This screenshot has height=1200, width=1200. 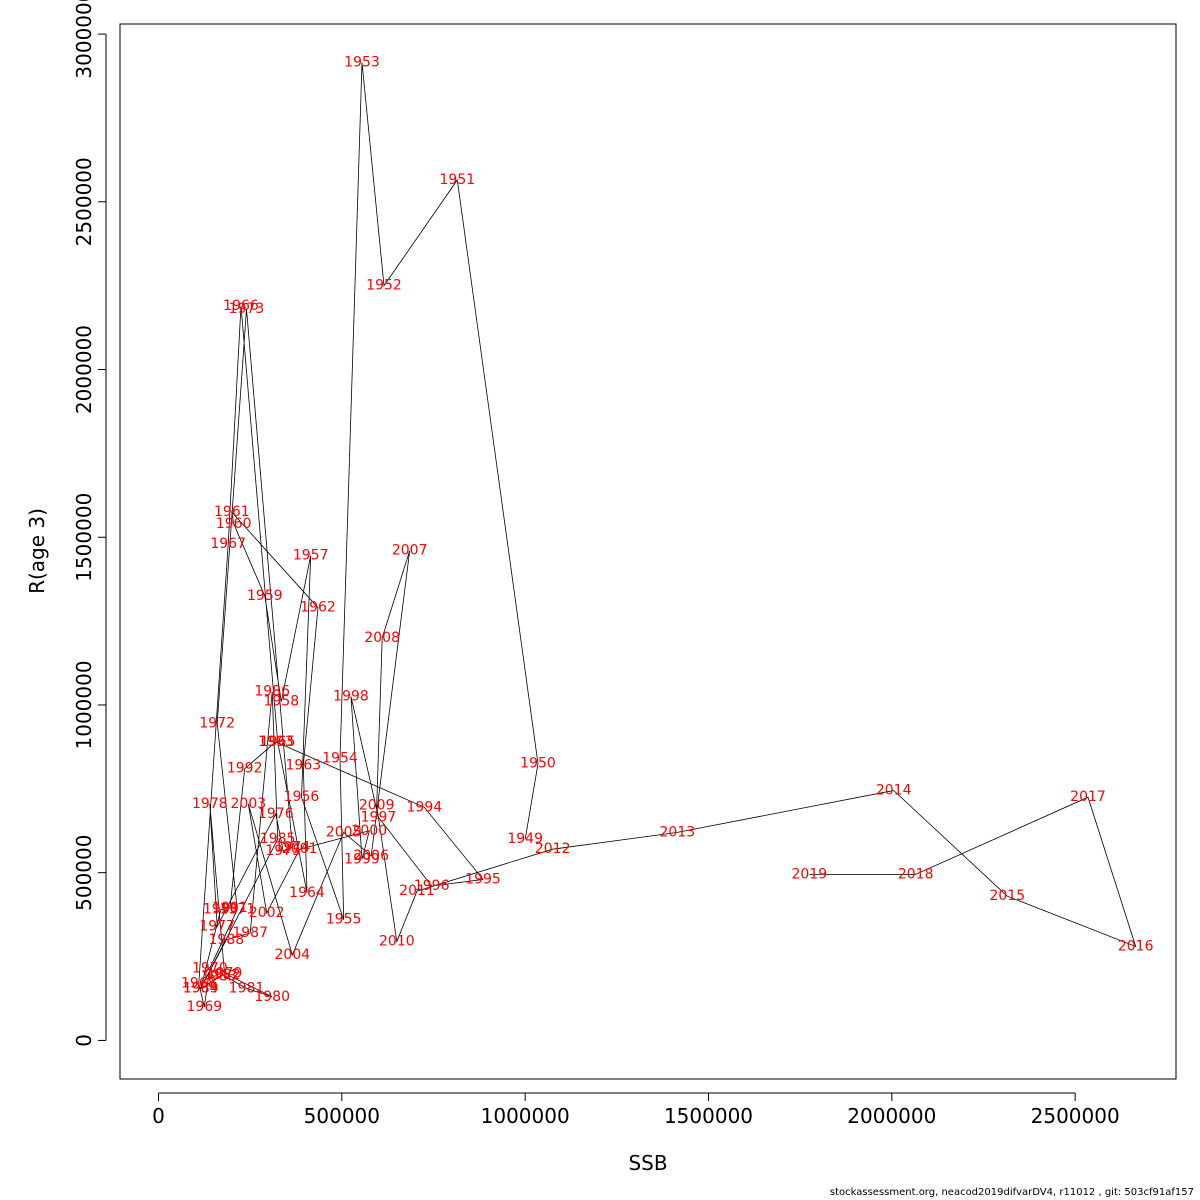 I want to click on year-label: 1993, so click(x=276, y=742).